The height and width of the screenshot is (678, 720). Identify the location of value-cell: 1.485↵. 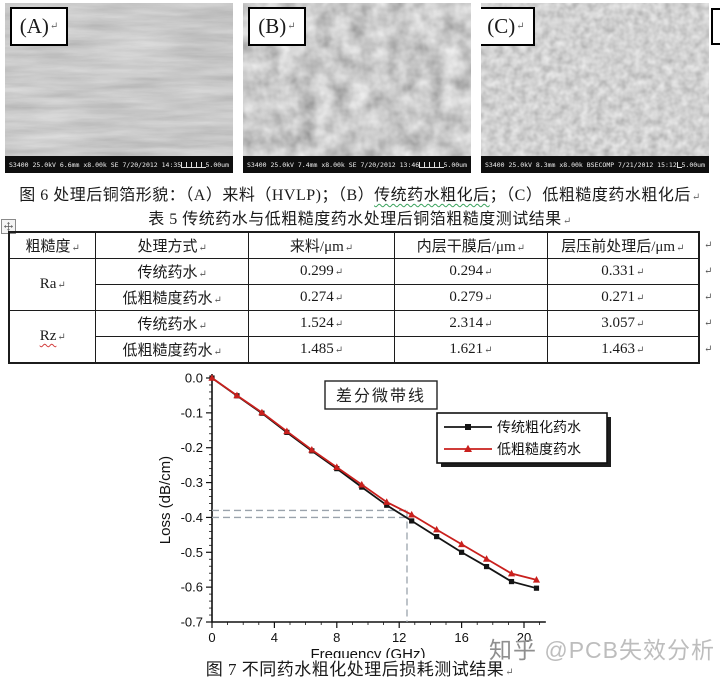
(321, 350).